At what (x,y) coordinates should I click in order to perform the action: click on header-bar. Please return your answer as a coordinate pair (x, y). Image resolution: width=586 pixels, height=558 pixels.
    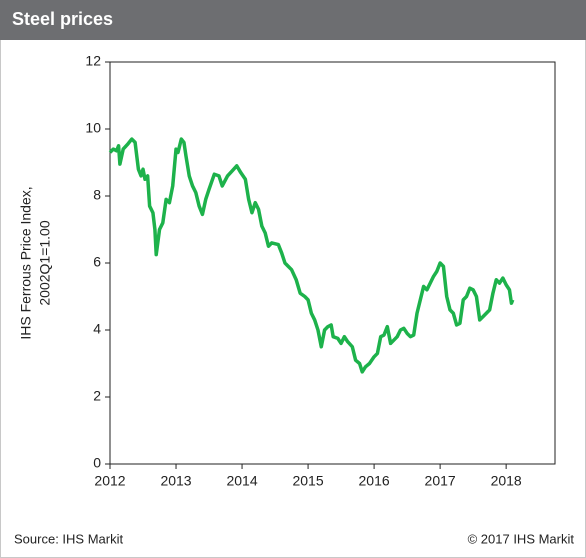
    Looking at the image, I should click on (293, 20).